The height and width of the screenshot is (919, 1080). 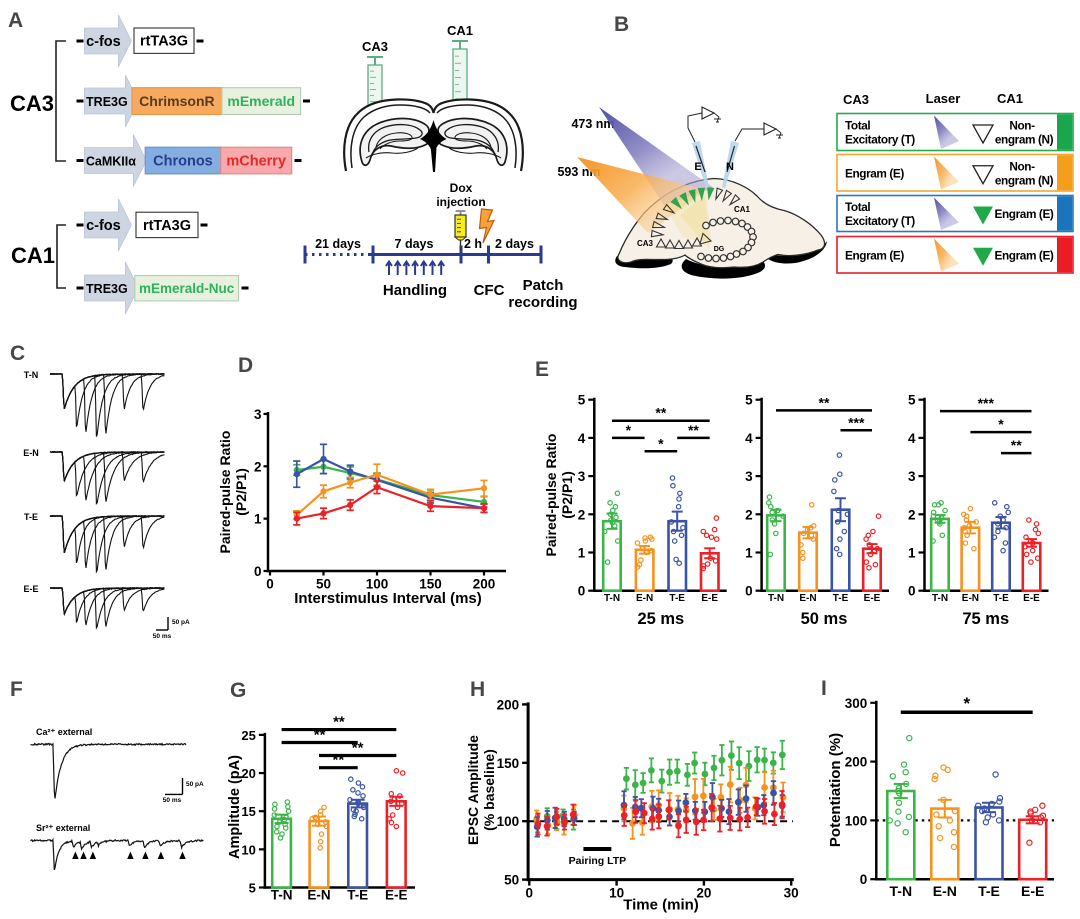 I want to click on svg-text: DG, so click(x=719, y=249).